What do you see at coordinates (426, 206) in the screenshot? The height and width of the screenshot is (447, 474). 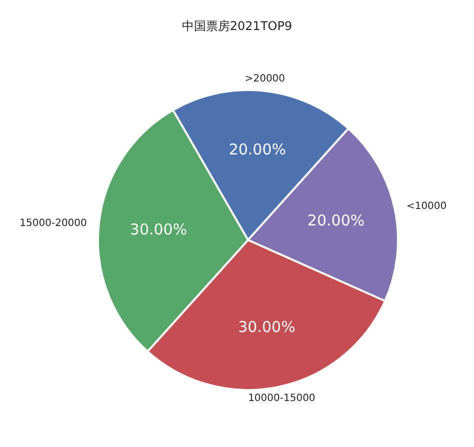 I see `slice-label: <10000` at bounding box center [426, 206].